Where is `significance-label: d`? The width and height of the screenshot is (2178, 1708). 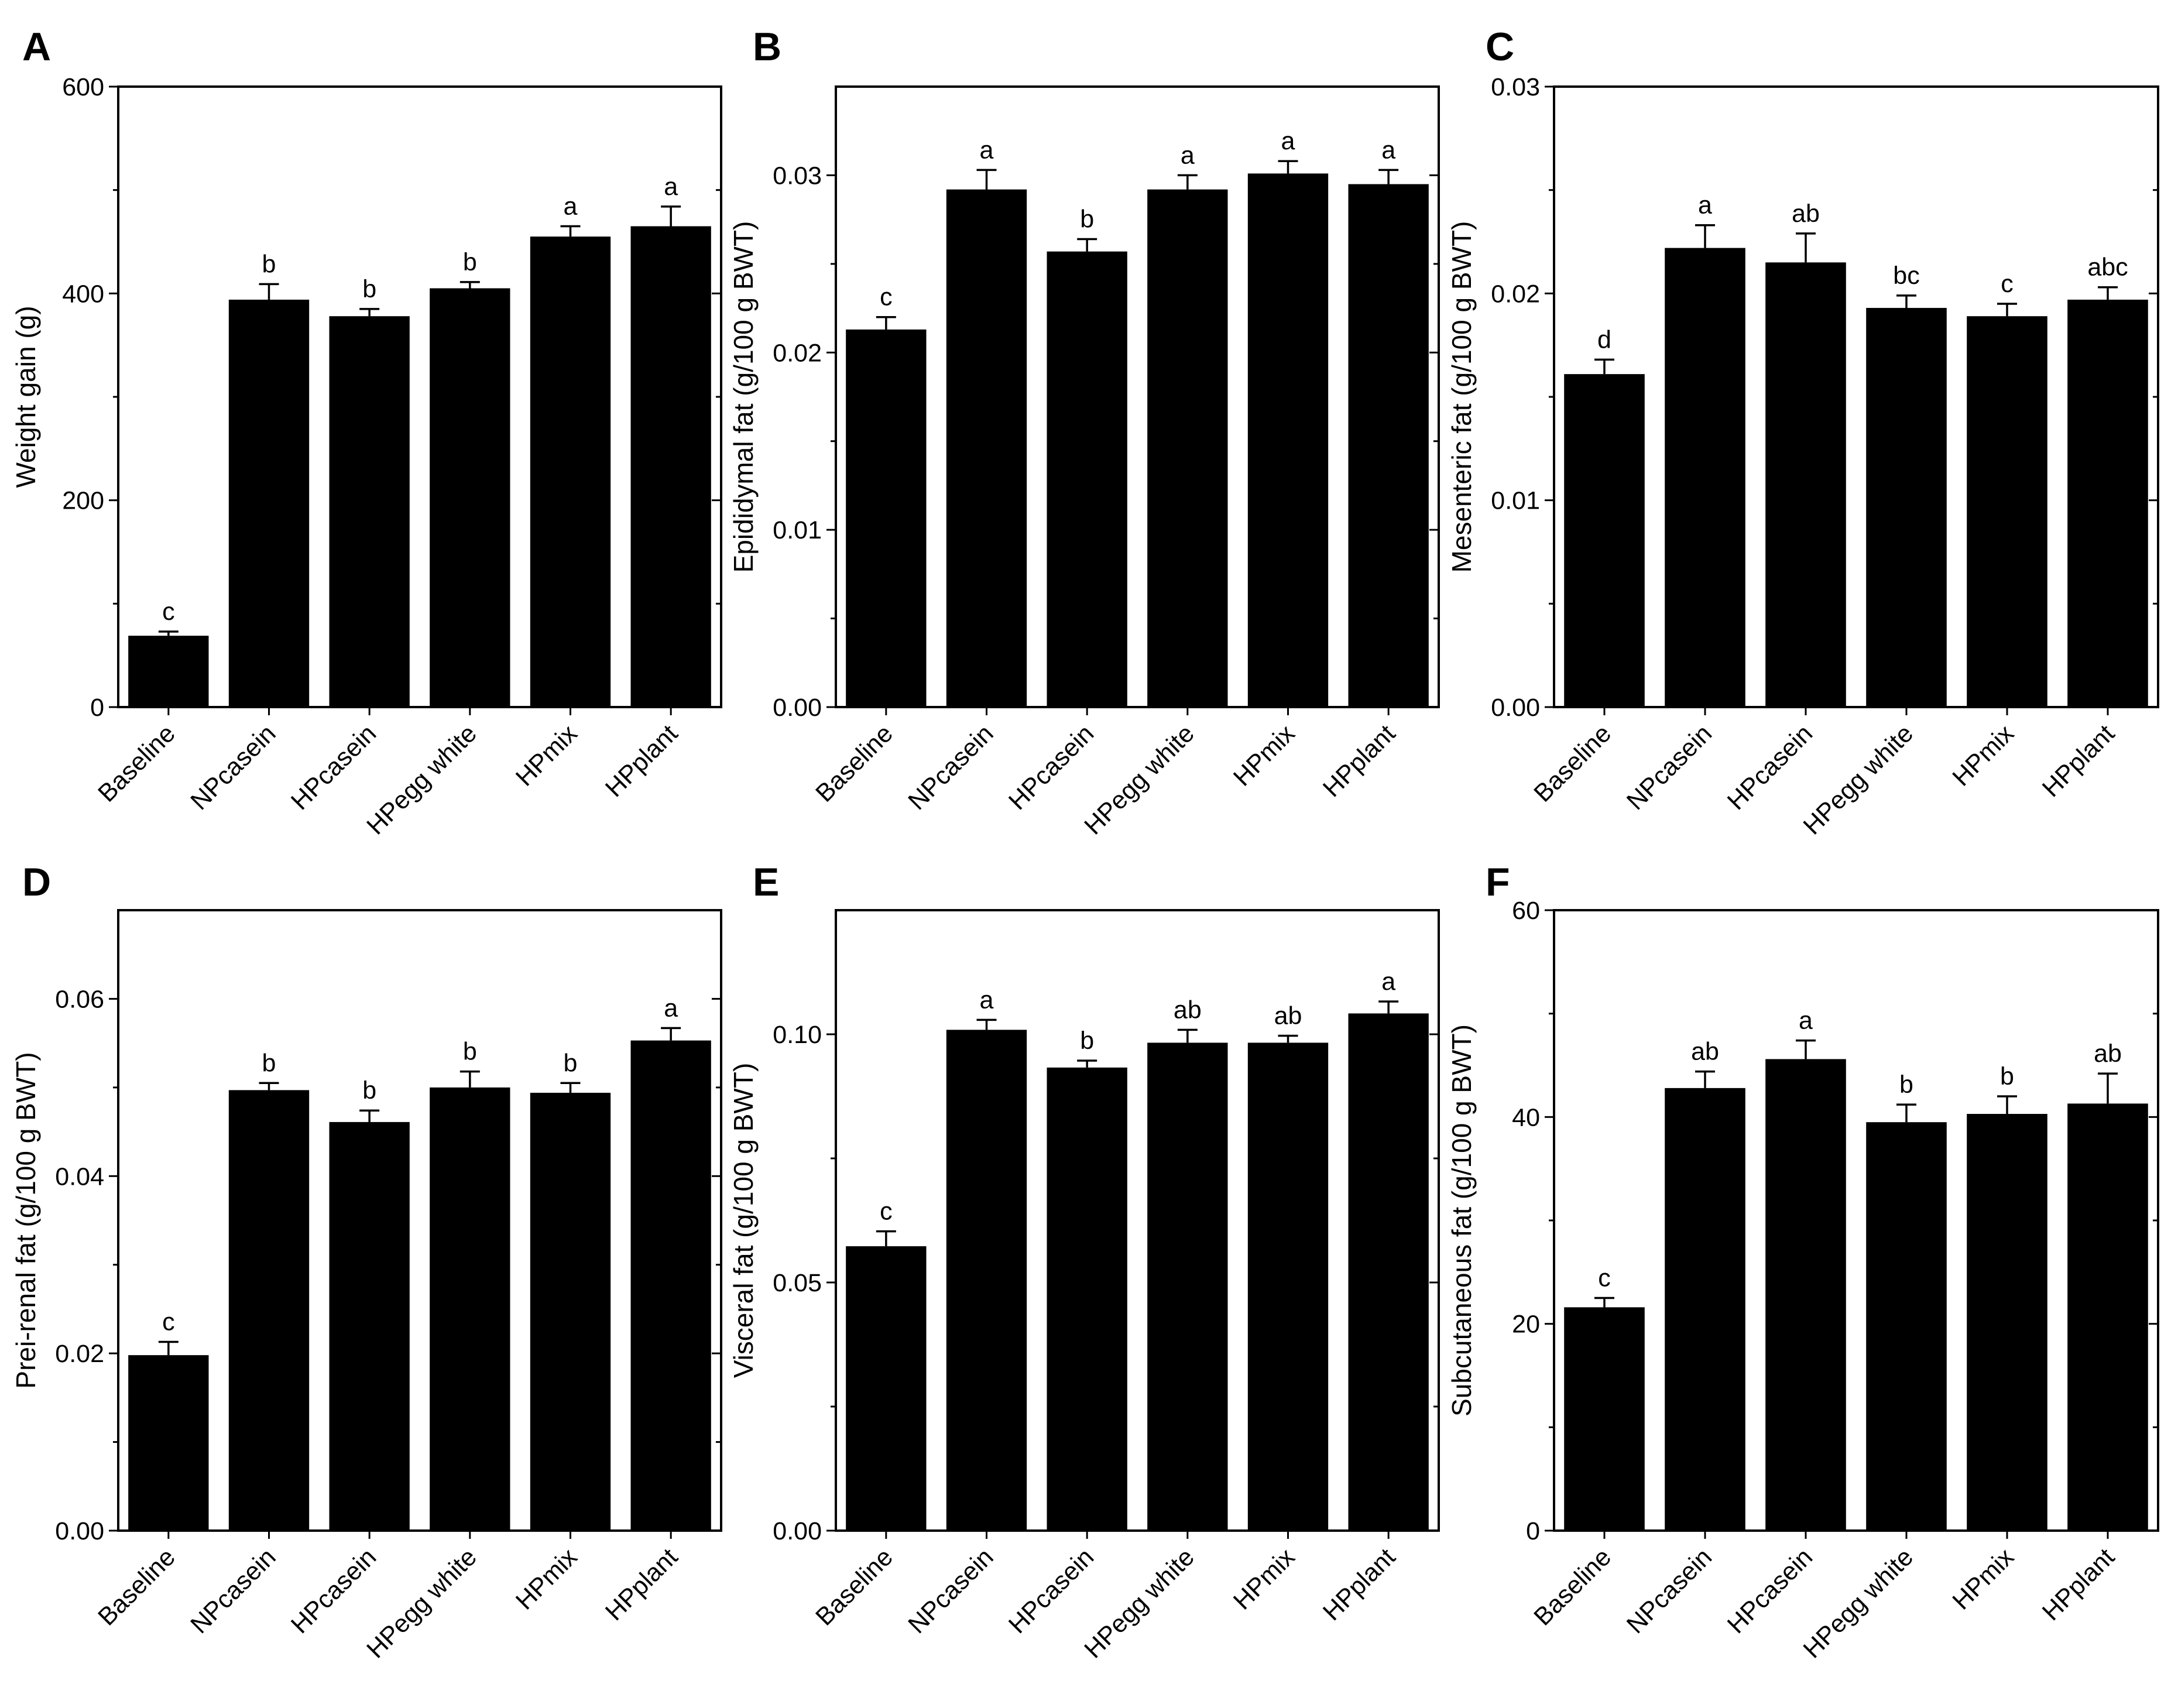
significance-label: d is located at coordinates (1604, 339).